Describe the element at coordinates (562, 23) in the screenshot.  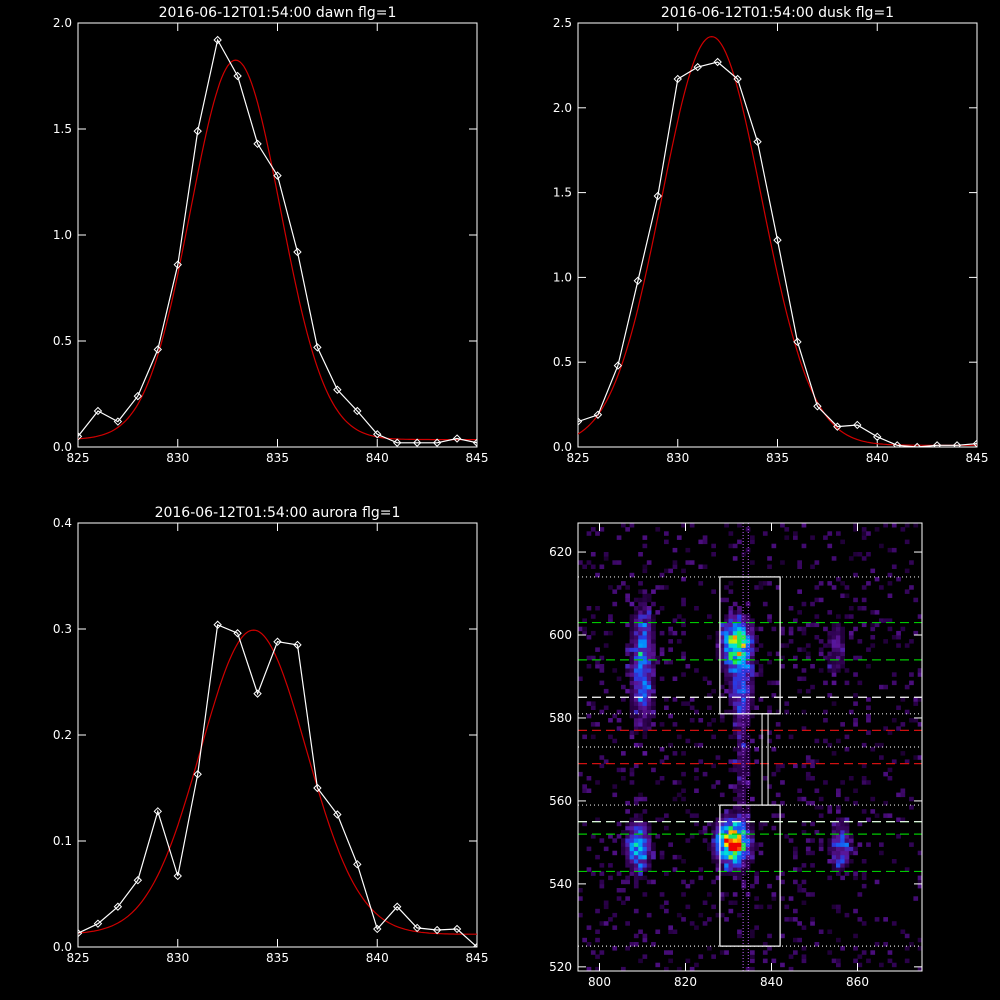
I see `y-tick-label: 2.5` at that location.